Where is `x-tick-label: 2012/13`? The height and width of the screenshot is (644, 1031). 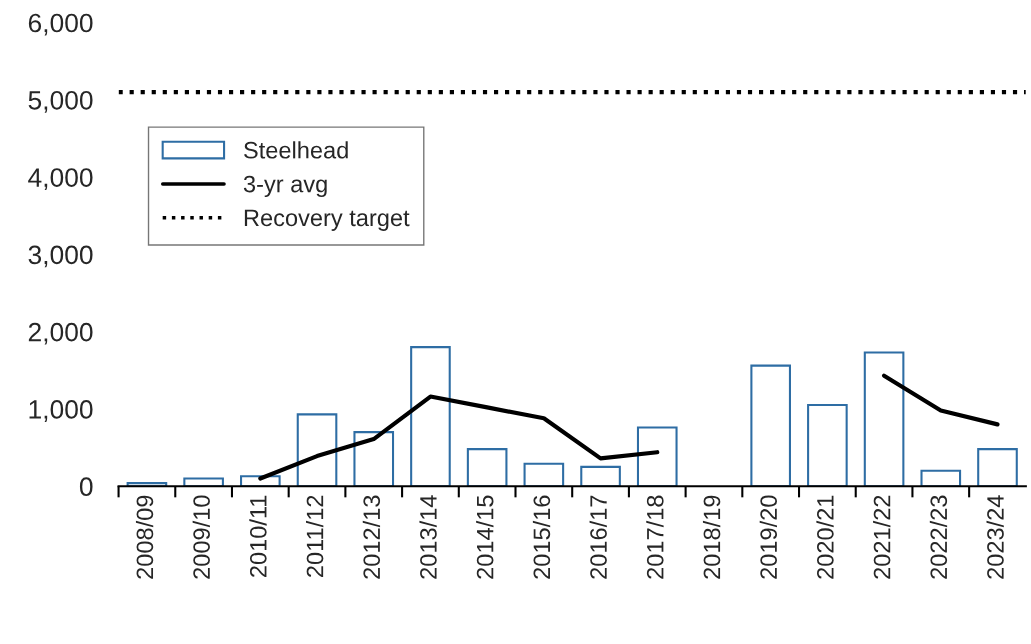 x-tick-label: 2012/13 is located at coordinates (371, 537).